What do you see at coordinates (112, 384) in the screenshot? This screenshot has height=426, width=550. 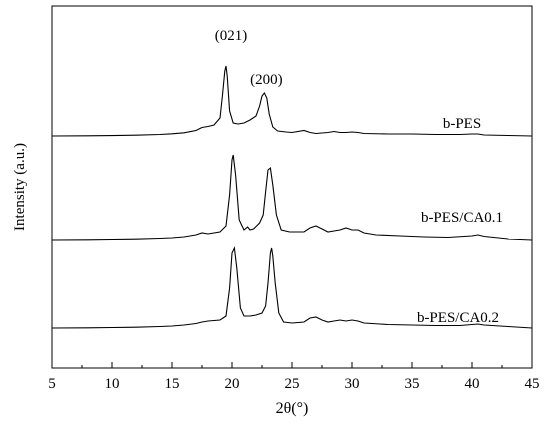 I see `x-tick-label: 10` at bounding box center [112, 384].